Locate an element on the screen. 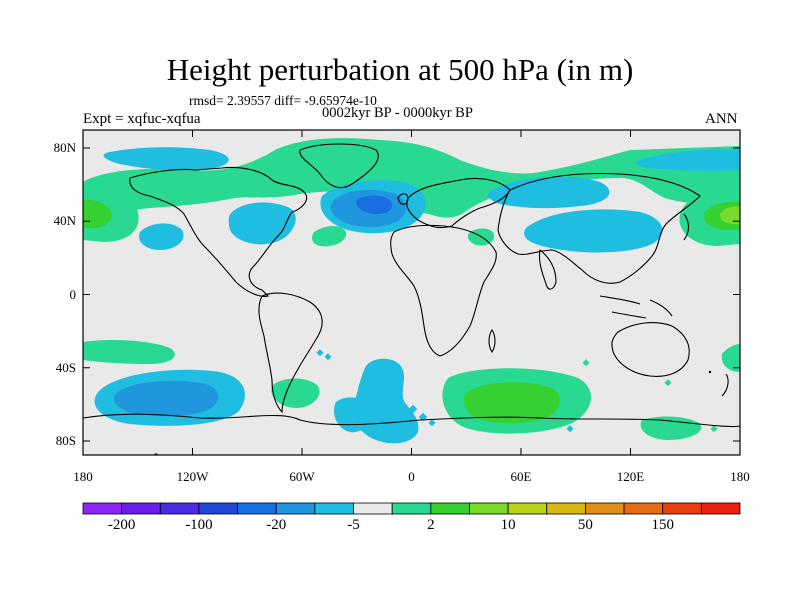 The height and width of the screenshot is (600, 800). madagascar-coast is located at coordinates (492, 341).